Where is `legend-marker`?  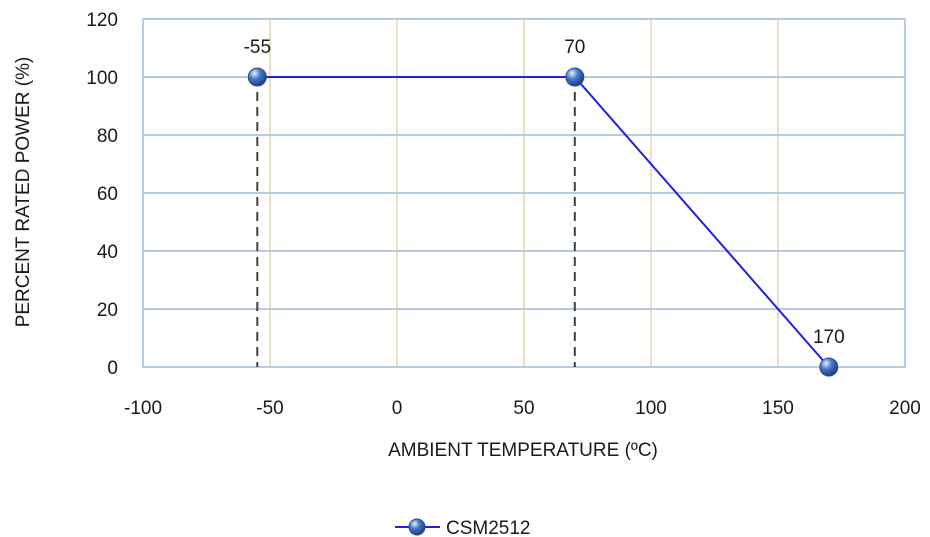
legend-marker is located at coordinates (417, 527).